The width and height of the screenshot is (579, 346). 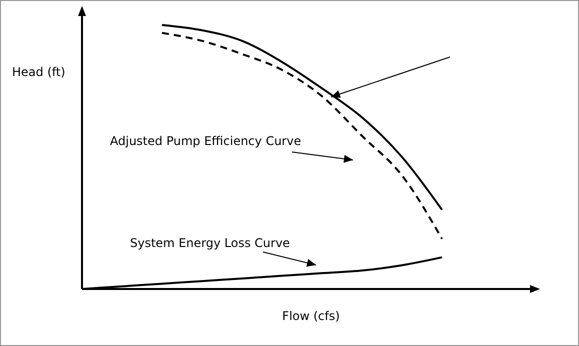 What do you see at coordinates (210, 243) in the screenshot?
I see `annotation: System Energy Loss Curve` at bounding box center [210, 243].